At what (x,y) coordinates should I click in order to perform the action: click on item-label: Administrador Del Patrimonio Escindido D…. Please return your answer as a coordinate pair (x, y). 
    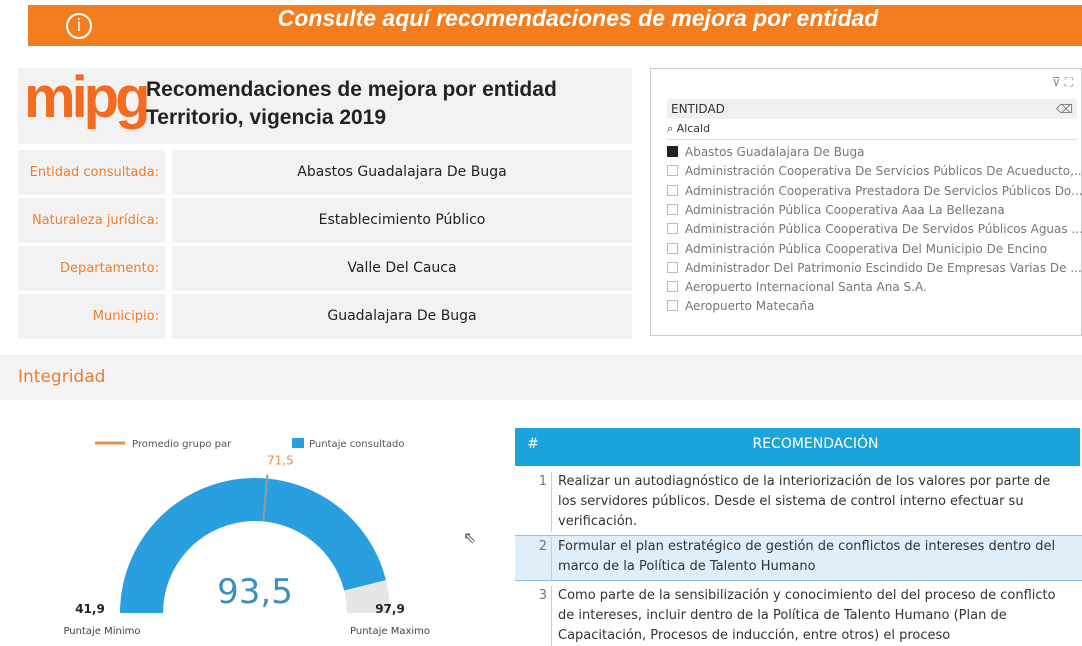
    Looking at the image, I should click on (883, 267).